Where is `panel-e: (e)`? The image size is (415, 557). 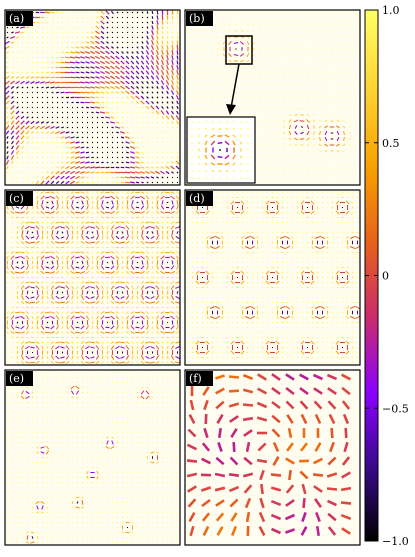 panel-e: (e) is located at coordinates (92, 457).